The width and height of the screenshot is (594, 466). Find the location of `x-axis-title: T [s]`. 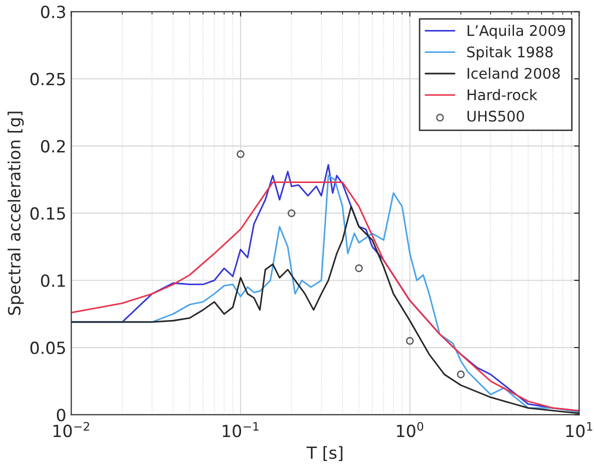

x-axis-title: T [s] is located at coordinates (324, 454).